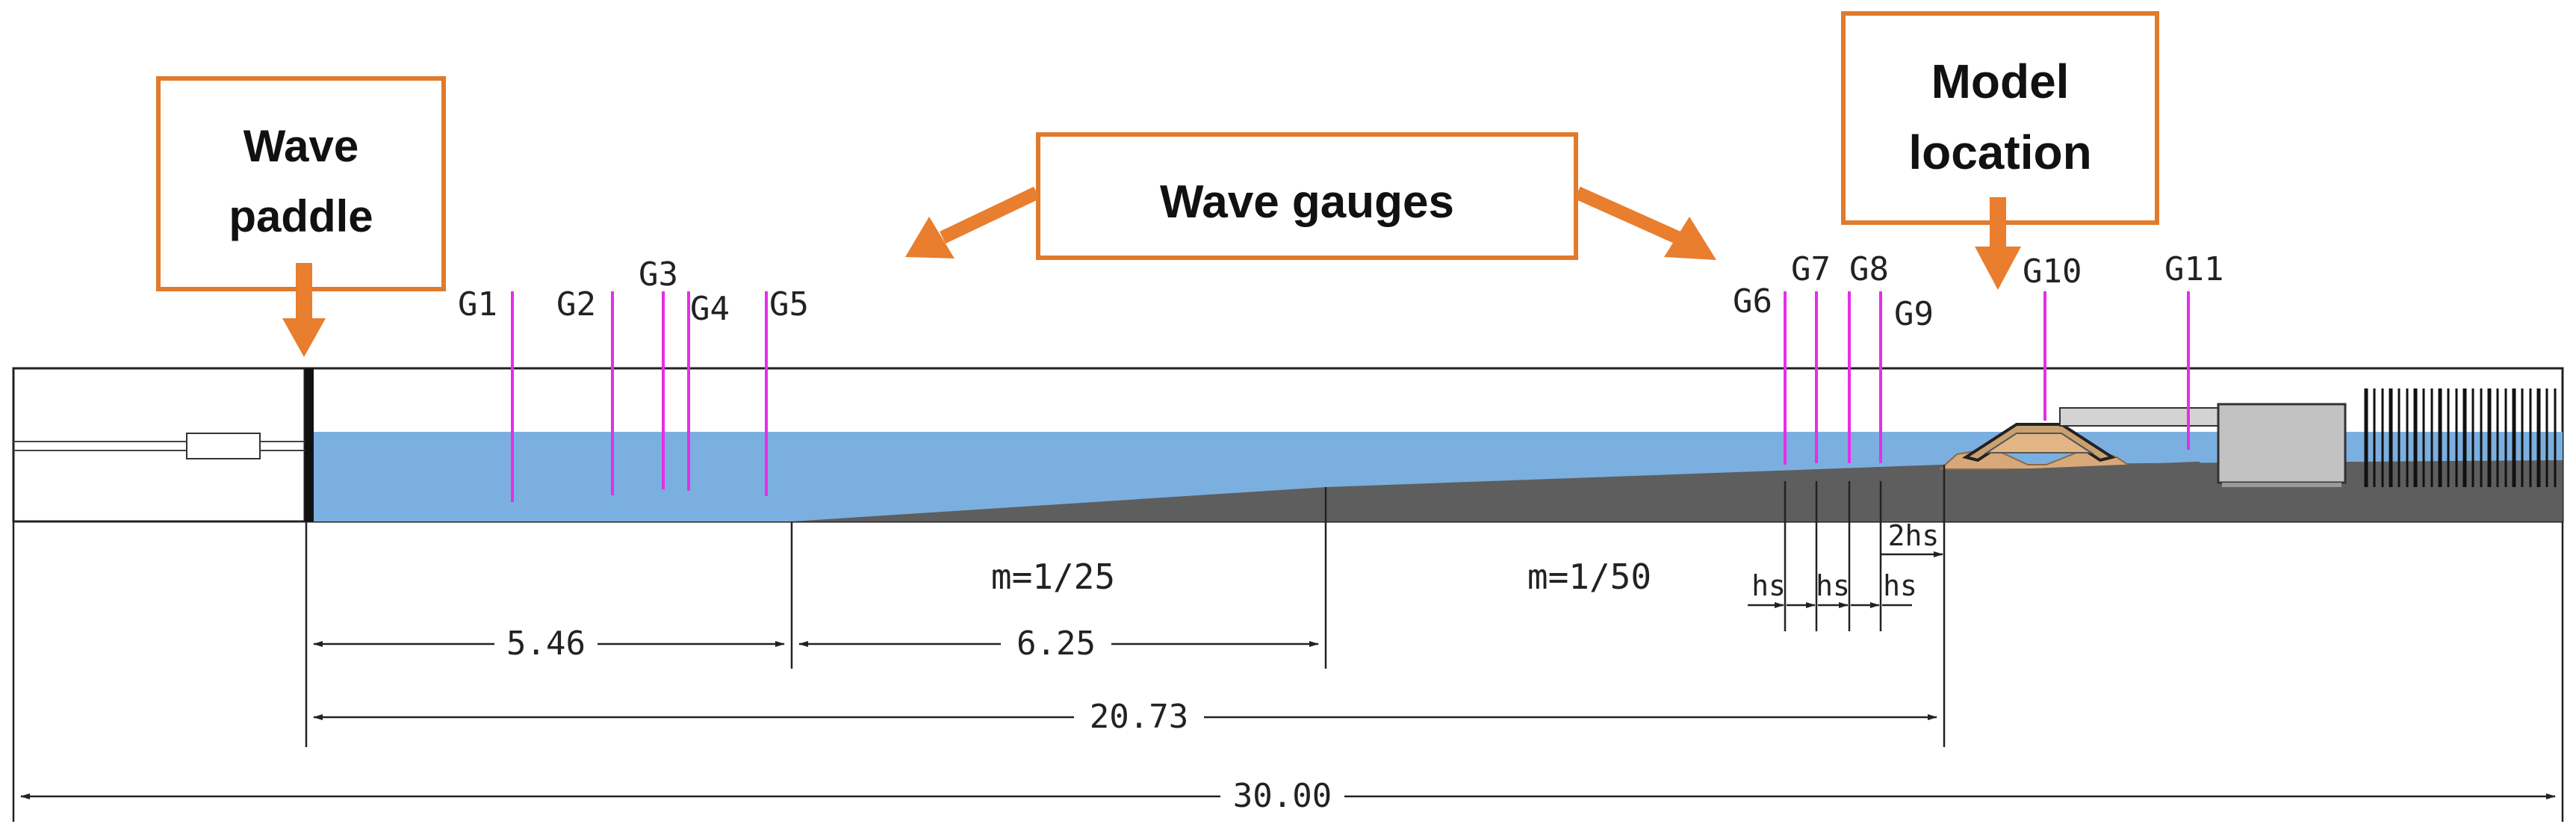 This screenshot has height=833, width=2576. I want to click on dimension-6-25: 6.25, so click(1058, 644).